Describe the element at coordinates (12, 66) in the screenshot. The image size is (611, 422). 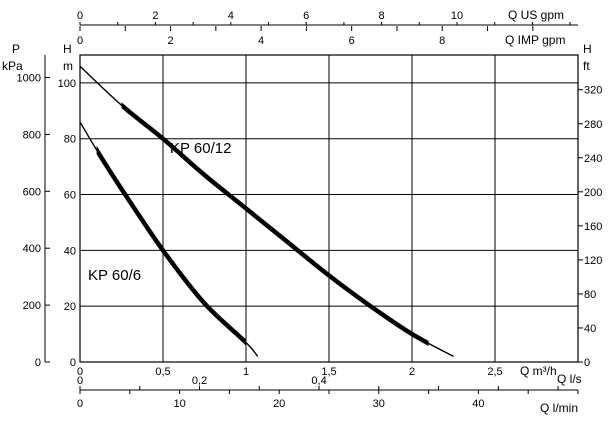
I see `kpa-axis-unit: kPa` at that location.